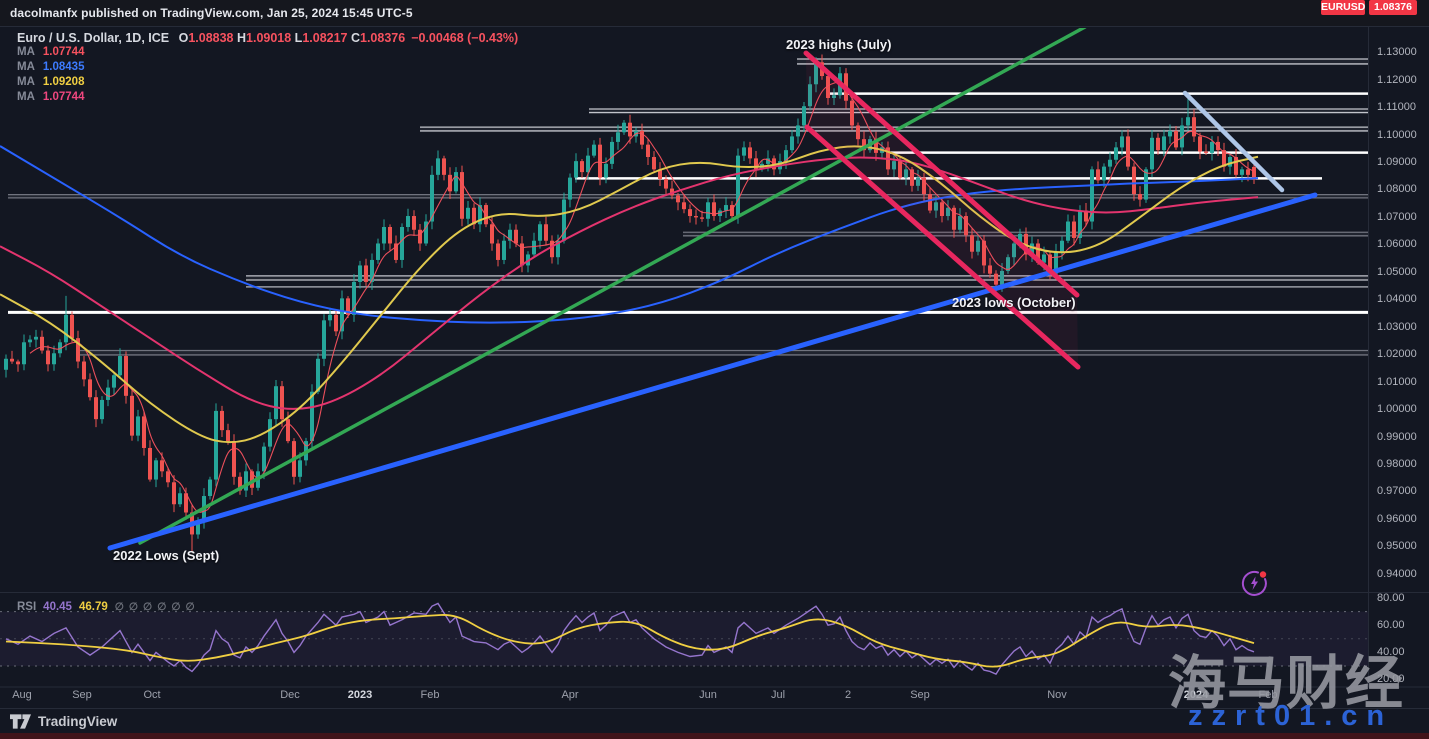  I want to click on symbol-title: Euro / U.S. Dollar, 1D, ICE, so click(93, 38).